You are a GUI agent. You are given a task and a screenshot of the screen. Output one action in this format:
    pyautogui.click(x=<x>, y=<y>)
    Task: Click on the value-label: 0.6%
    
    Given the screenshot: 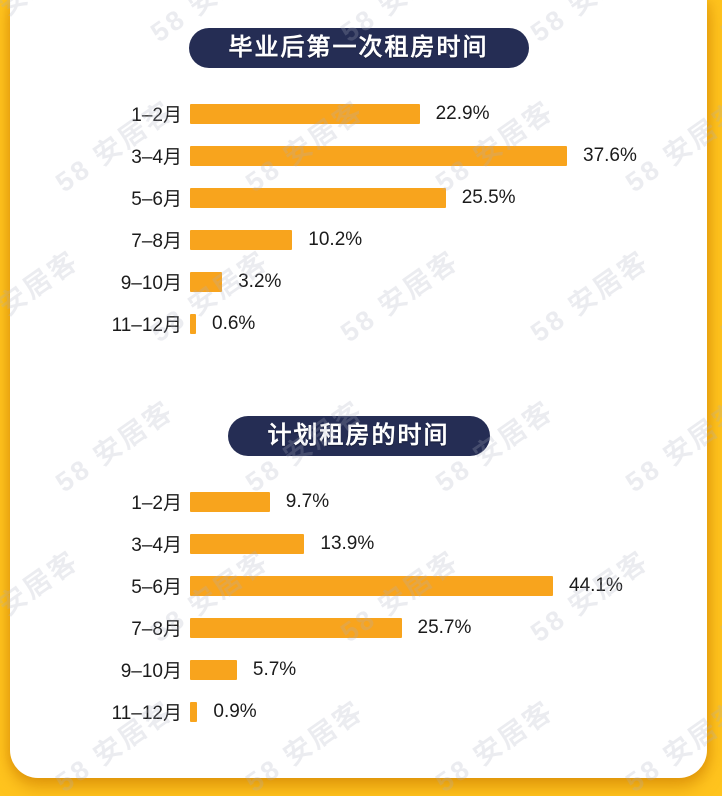 What is the action you would take?
    pyautogui.click(x=234, y=323)
    